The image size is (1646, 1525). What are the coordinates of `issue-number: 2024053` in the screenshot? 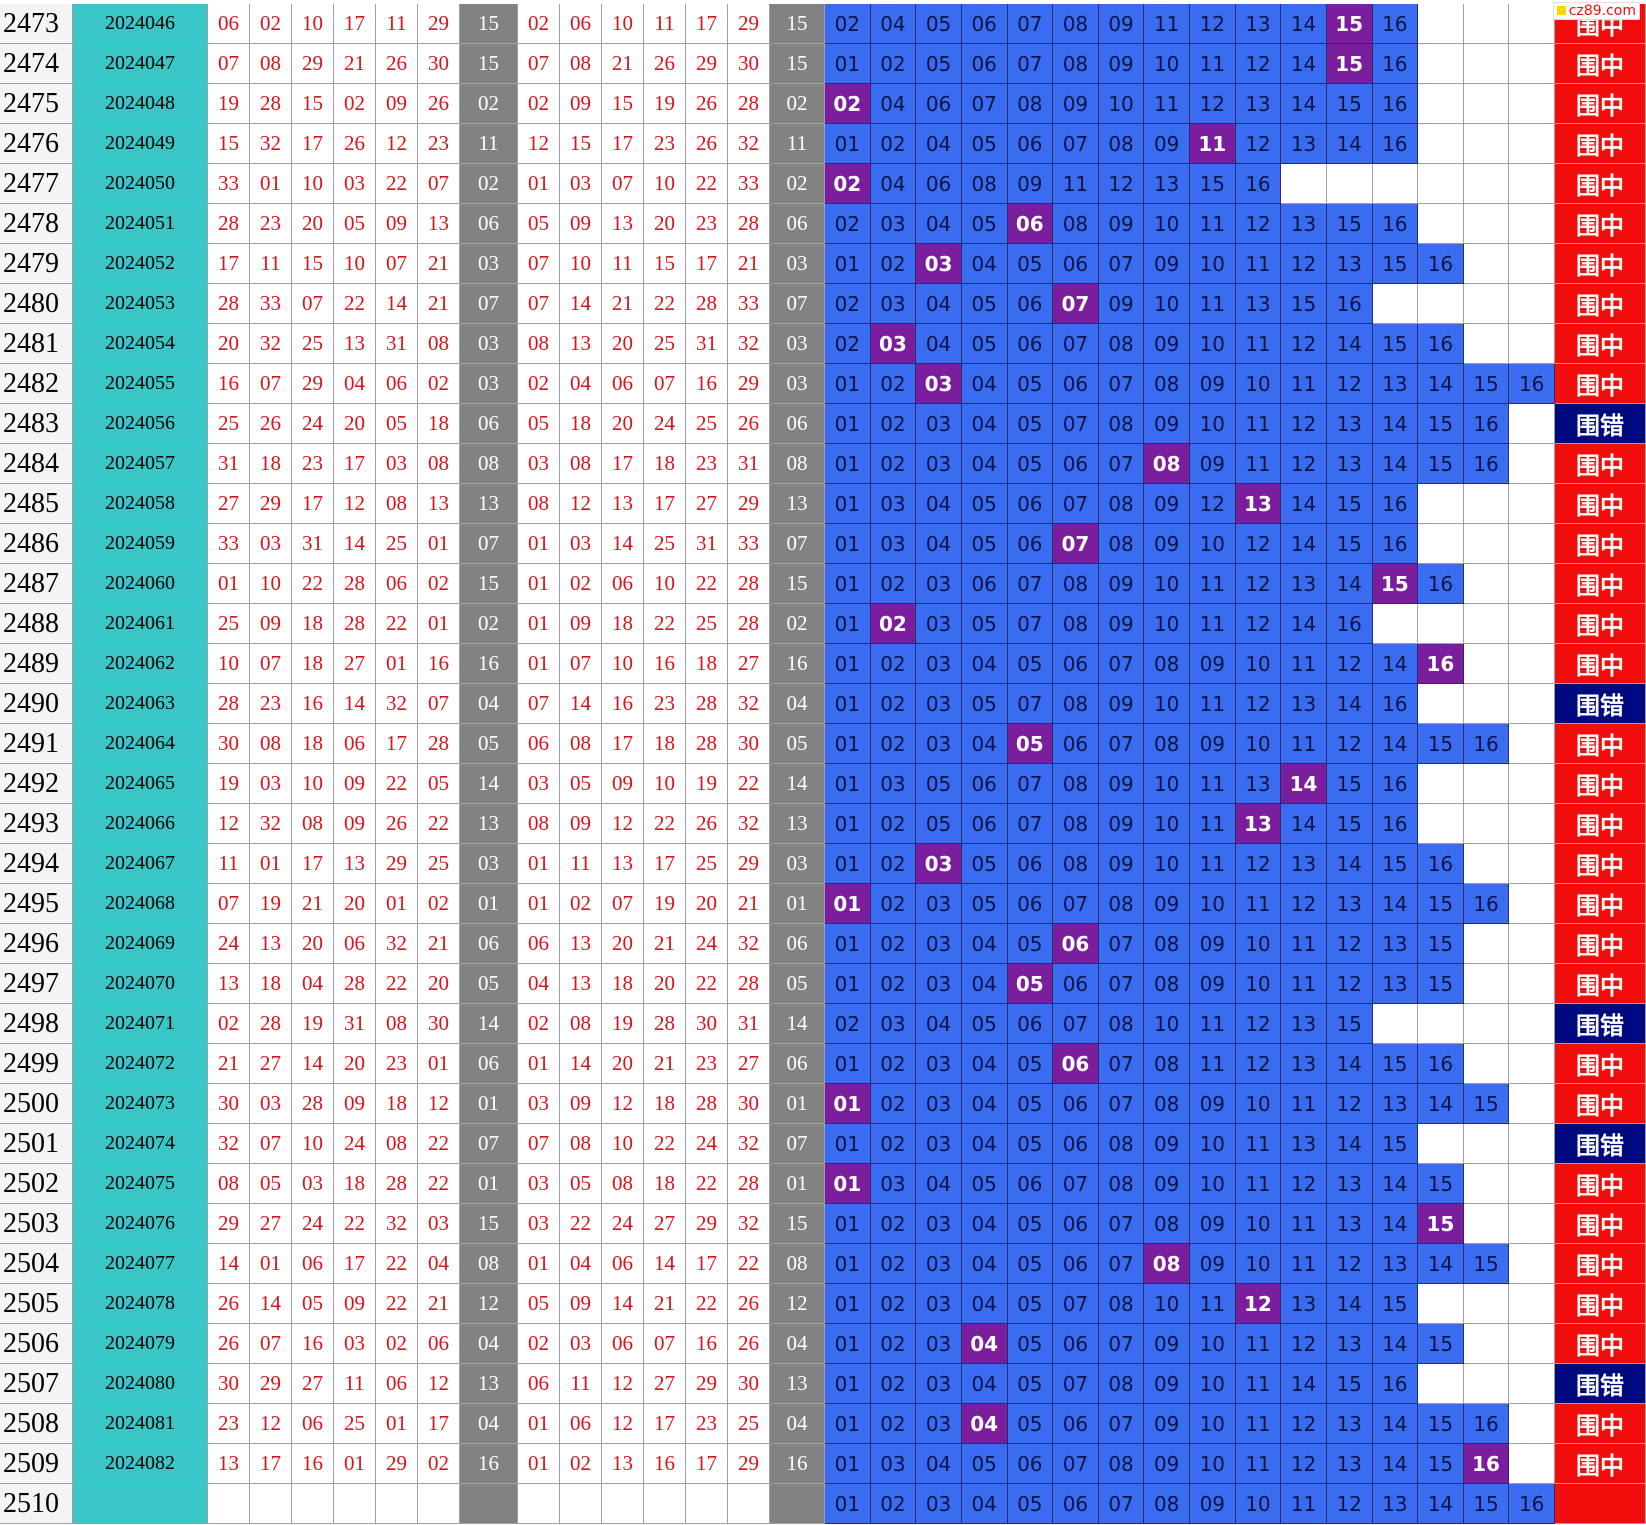 It's located at (140, 304).